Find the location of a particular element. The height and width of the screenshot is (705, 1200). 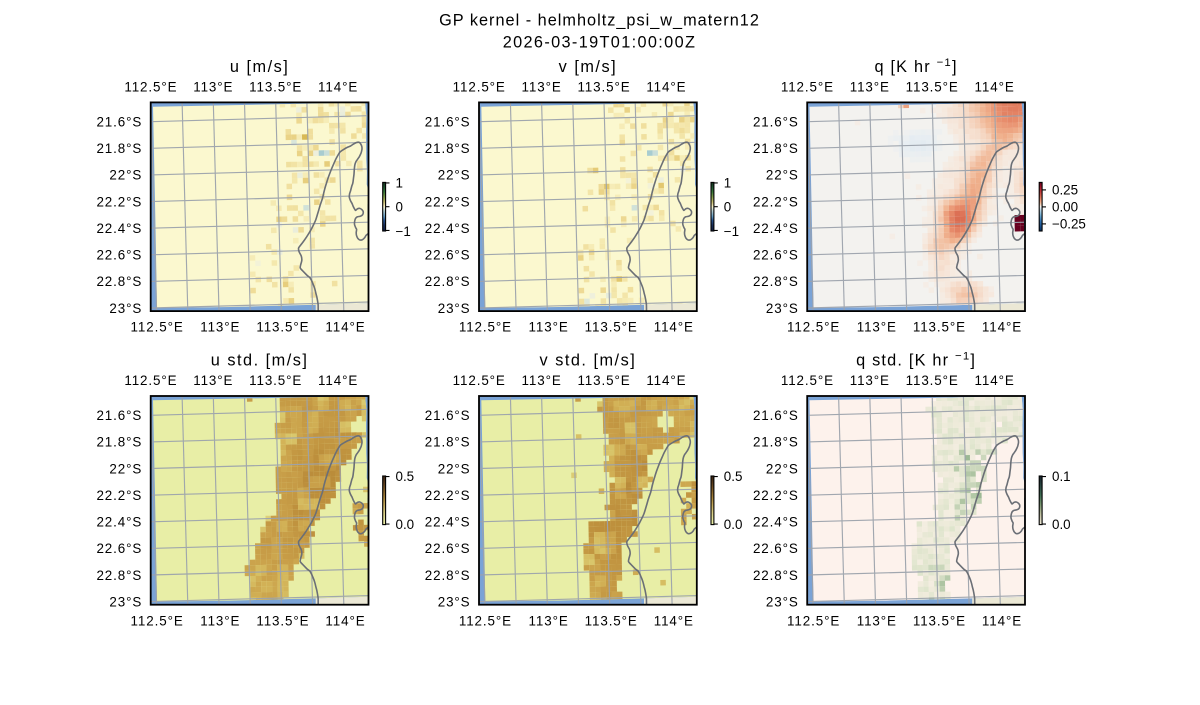

svg-text: u [m/s] is located at coordinates (259, 67).